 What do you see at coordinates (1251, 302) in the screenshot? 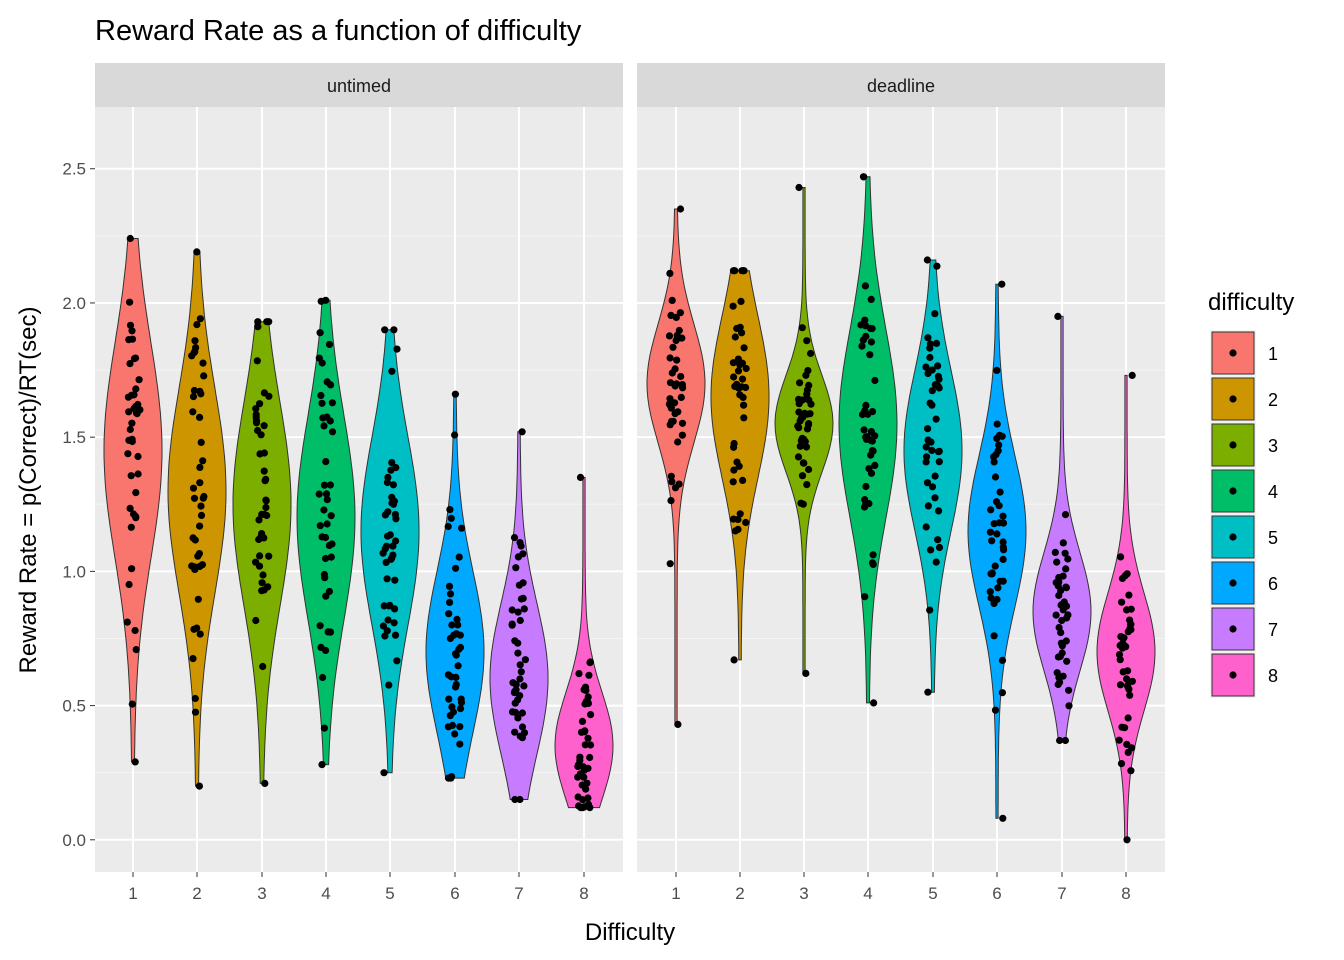
I see `legend-title: difficulty` at bounding box center [1251, 302].